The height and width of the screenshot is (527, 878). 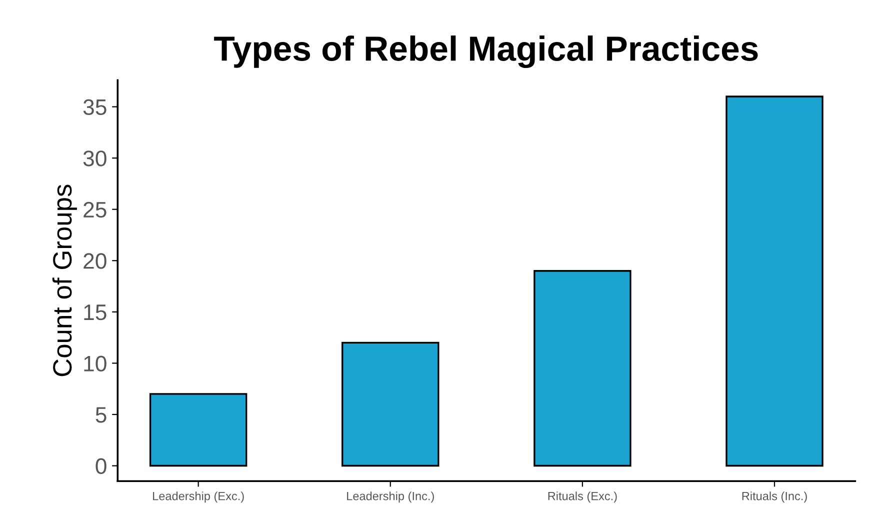 I want to click on x-tick-label: Leadership (Inc.), so click(x=390, y=497).